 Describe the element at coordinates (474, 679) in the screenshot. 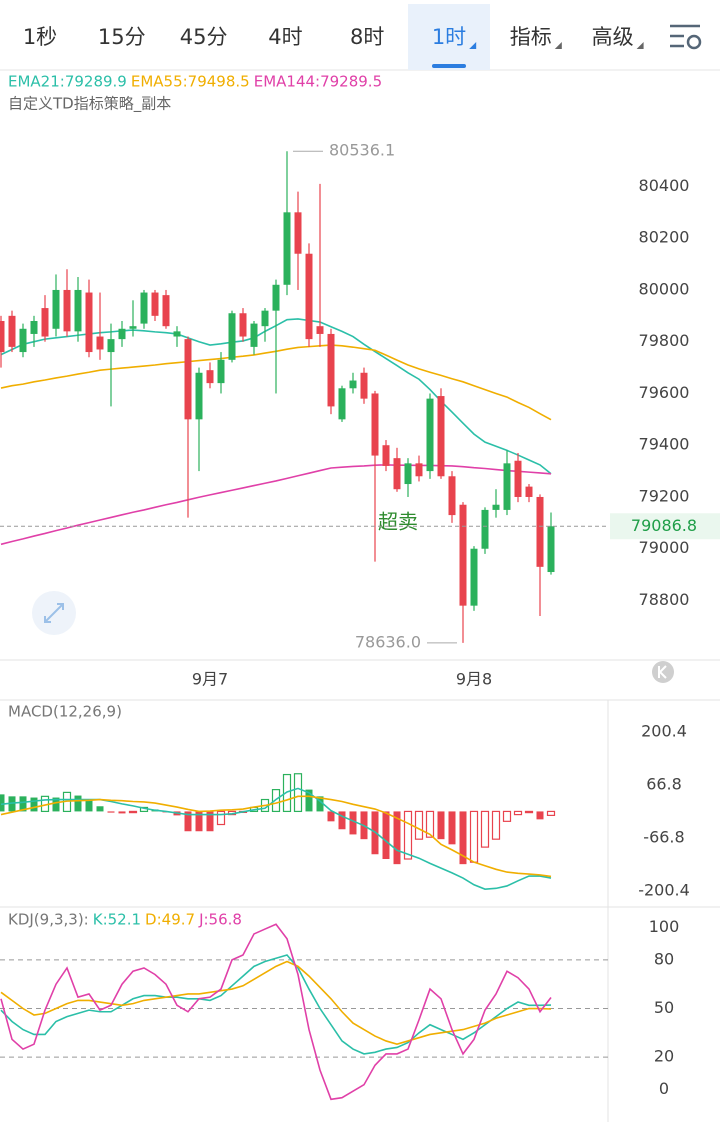

I see `x-tick-label: 9月8` at that location.